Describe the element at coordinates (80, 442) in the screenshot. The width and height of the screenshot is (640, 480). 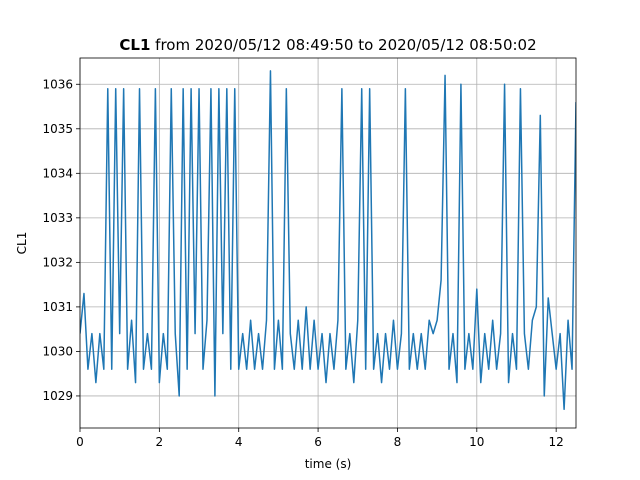
I see `x-tick-label: 0` at that location.